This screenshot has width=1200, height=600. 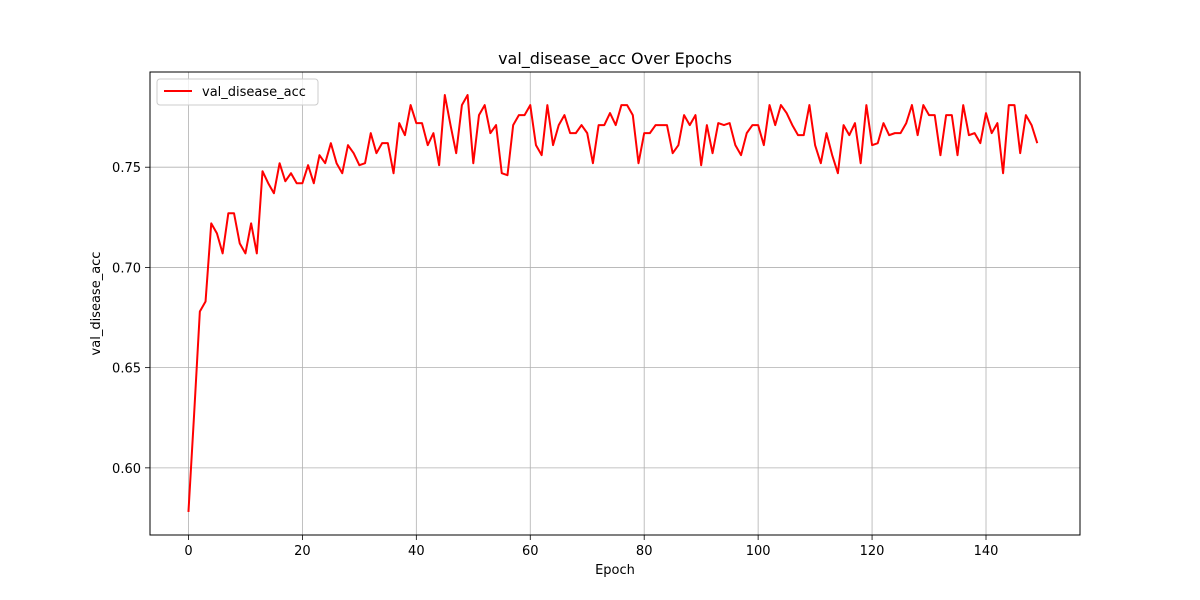 I want to click on chart-title: val_disease_acc Over Epochs, so click(x=615, y=59).